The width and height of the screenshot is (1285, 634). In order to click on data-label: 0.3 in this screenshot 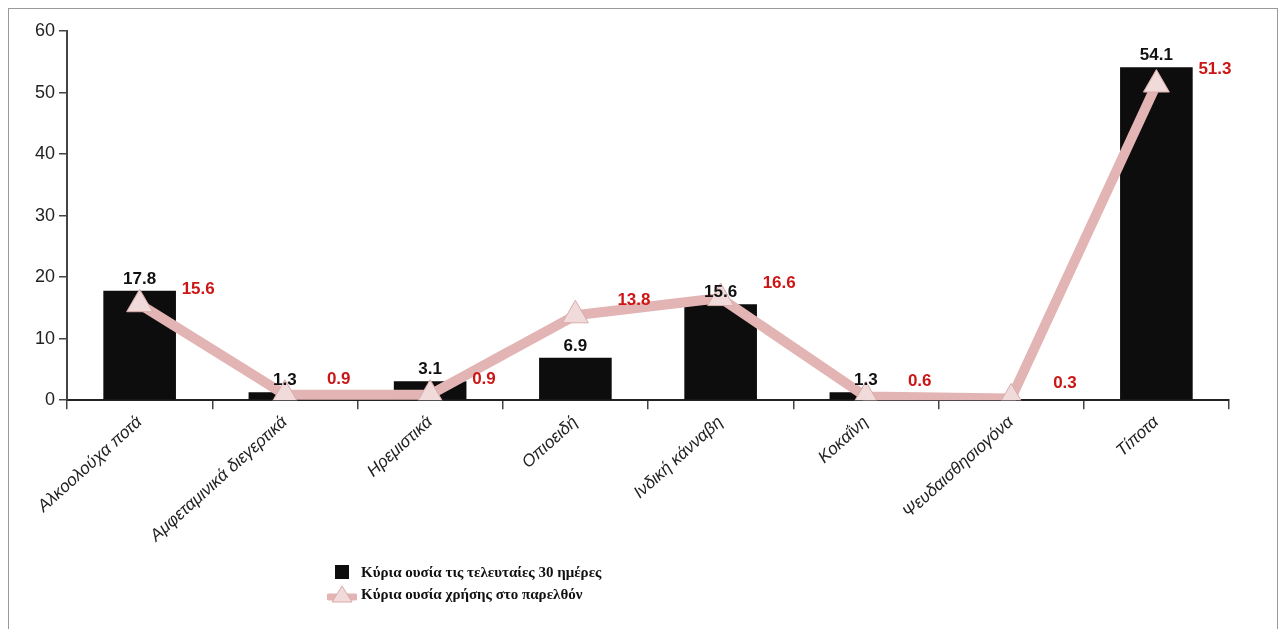, I will do `click(1065, 383)`.